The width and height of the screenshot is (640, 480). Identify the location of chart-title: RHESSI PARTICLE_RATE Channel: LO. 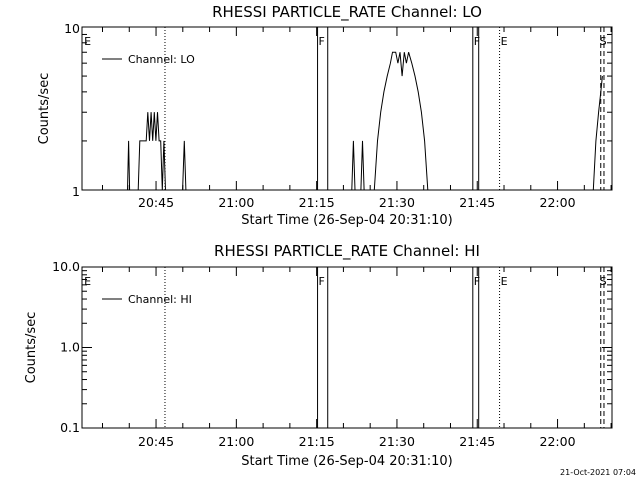
(347, 12).